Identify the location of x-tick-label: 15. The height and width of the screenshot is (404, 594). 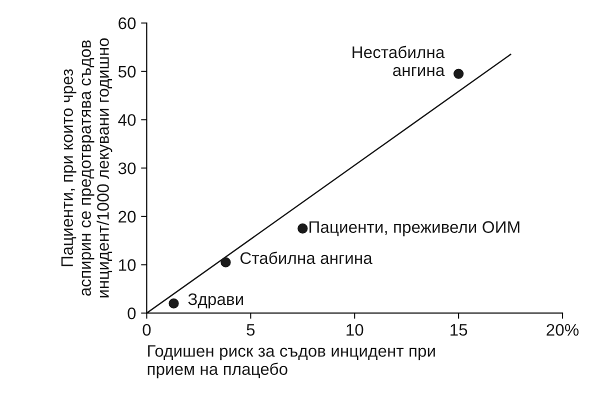
(459, 330).